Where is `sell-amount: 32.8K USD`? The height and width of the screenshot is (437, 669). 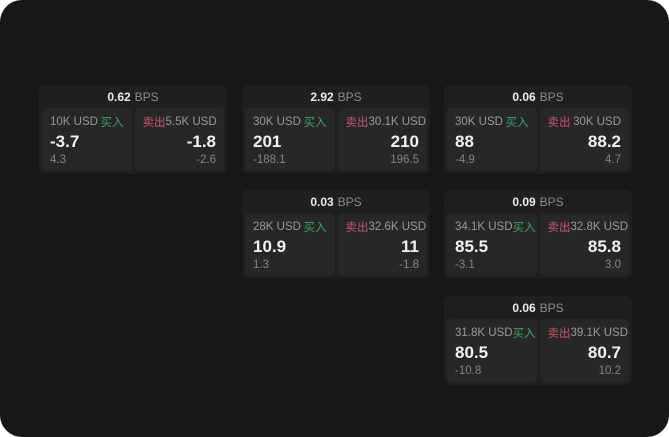
sell-amount: 32.8K USD is located at coordinates (599, 227).